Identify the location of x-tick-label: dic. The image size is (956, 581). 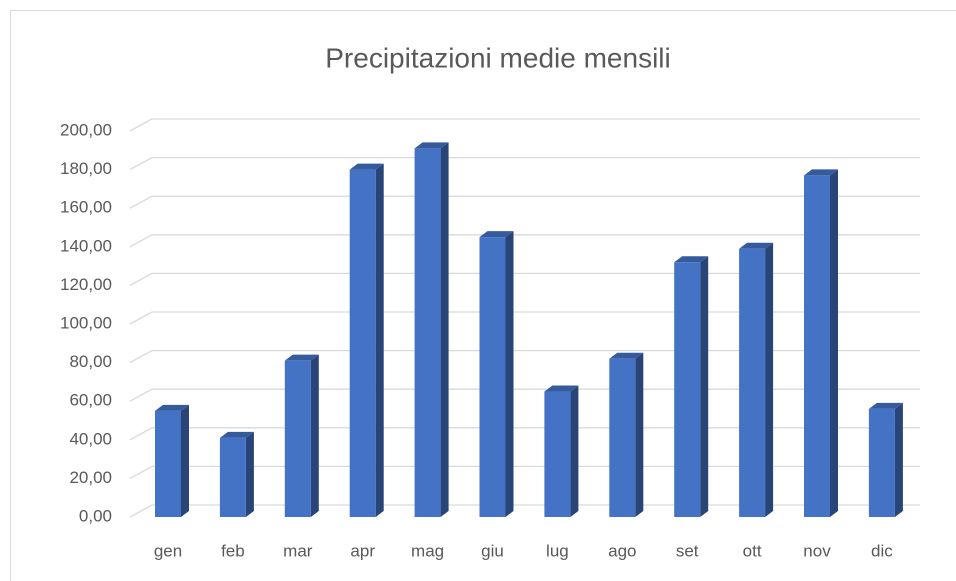
(882, 550).